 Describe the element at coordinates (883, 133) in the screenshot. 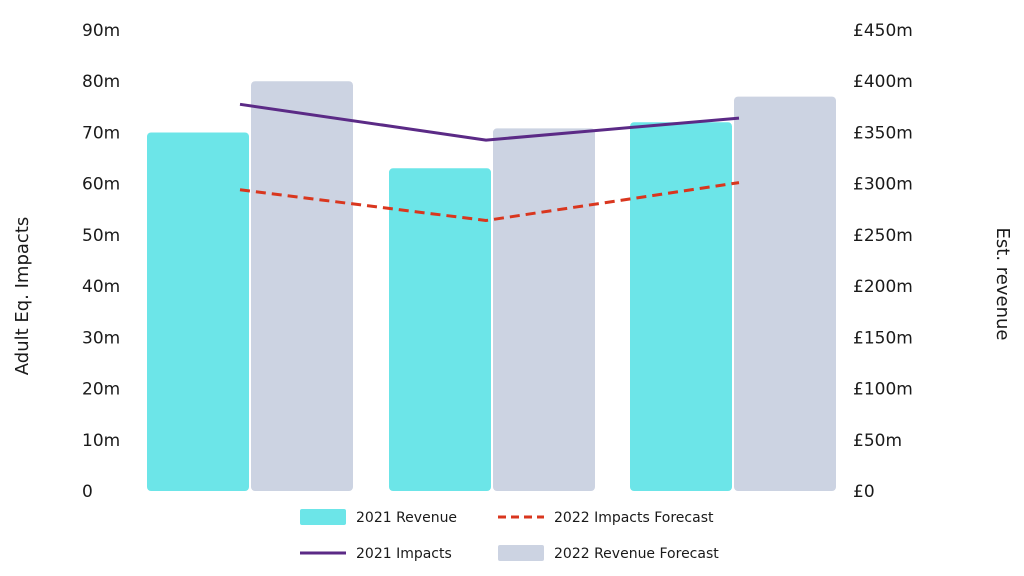

I see `right-tick-label: £350m` at that location.